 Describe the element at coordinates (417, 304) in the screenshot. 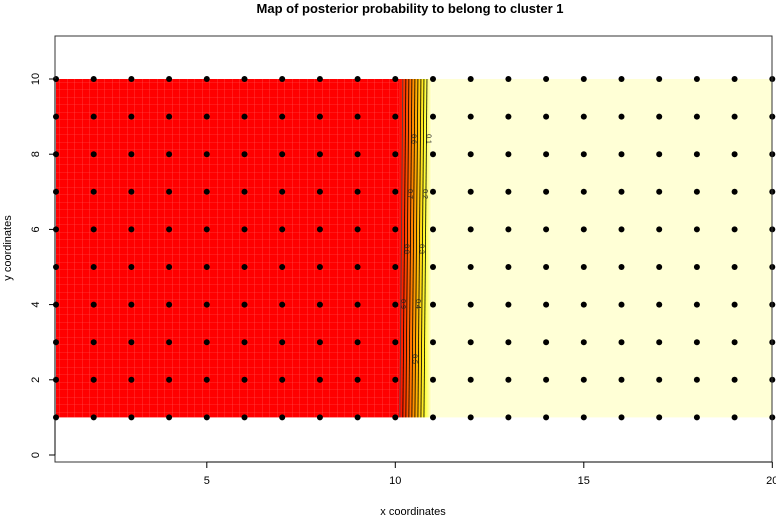

I see `contour-label: 0.4` at that location.